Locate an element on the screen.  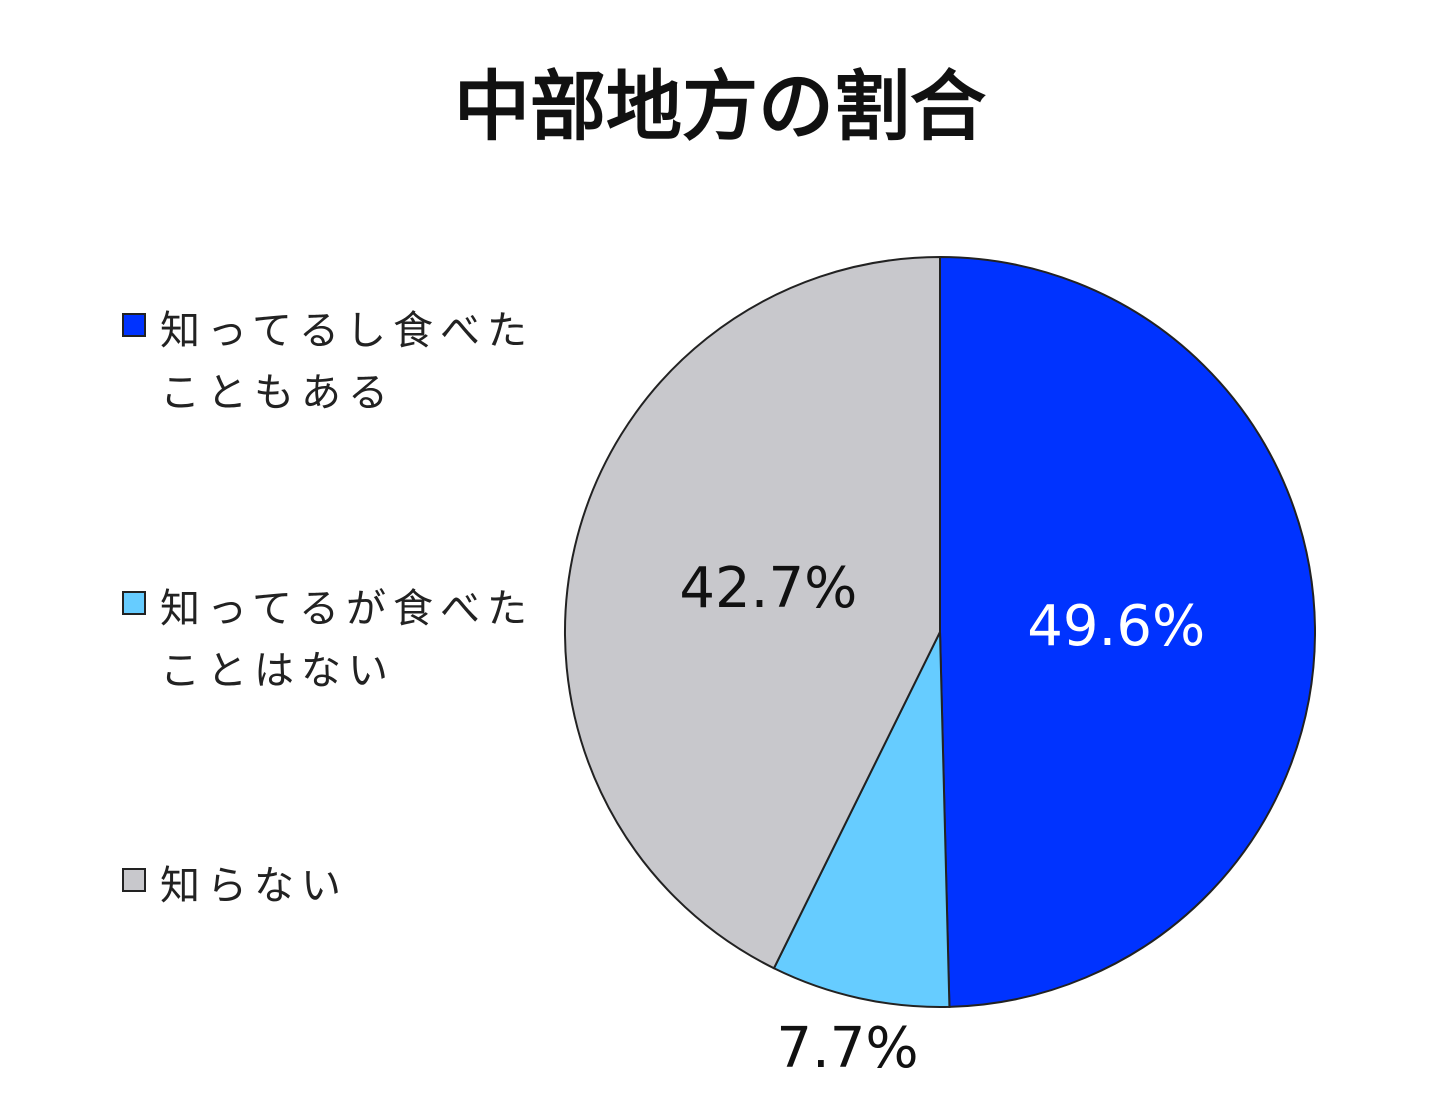
data-label: 42.7% is located at coordinates (768, 588).